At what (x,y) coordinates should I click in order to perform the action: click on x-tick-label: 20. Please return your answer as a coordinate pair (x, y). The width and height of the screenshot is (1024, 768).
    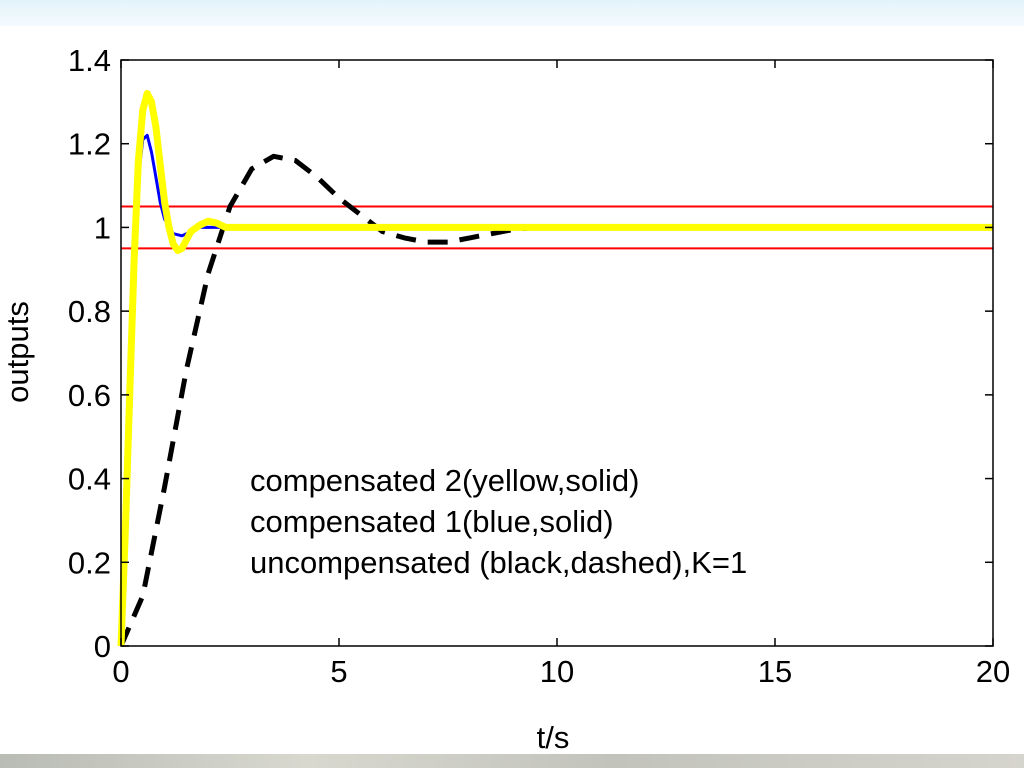
    Looking at the image, I should click on (993, 671).